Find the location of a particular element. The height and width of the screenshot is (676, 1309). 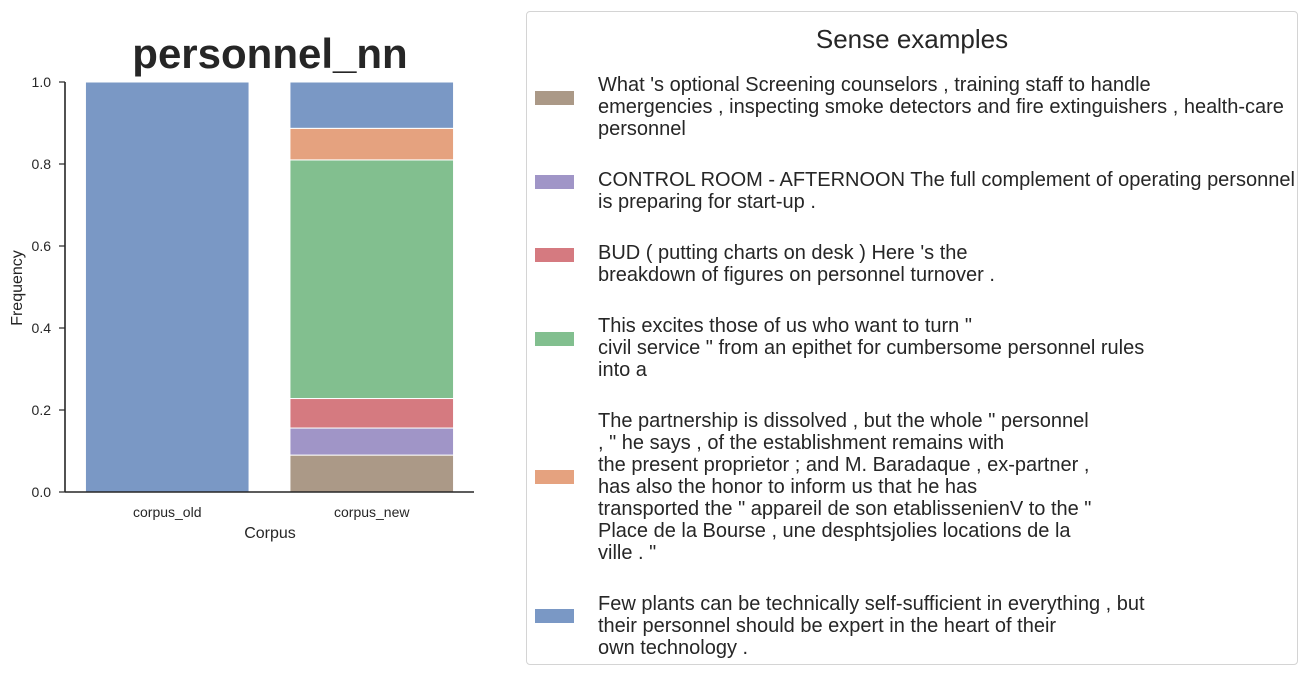

y-tick-label: 0.0 is located at coordinates (42, 492).